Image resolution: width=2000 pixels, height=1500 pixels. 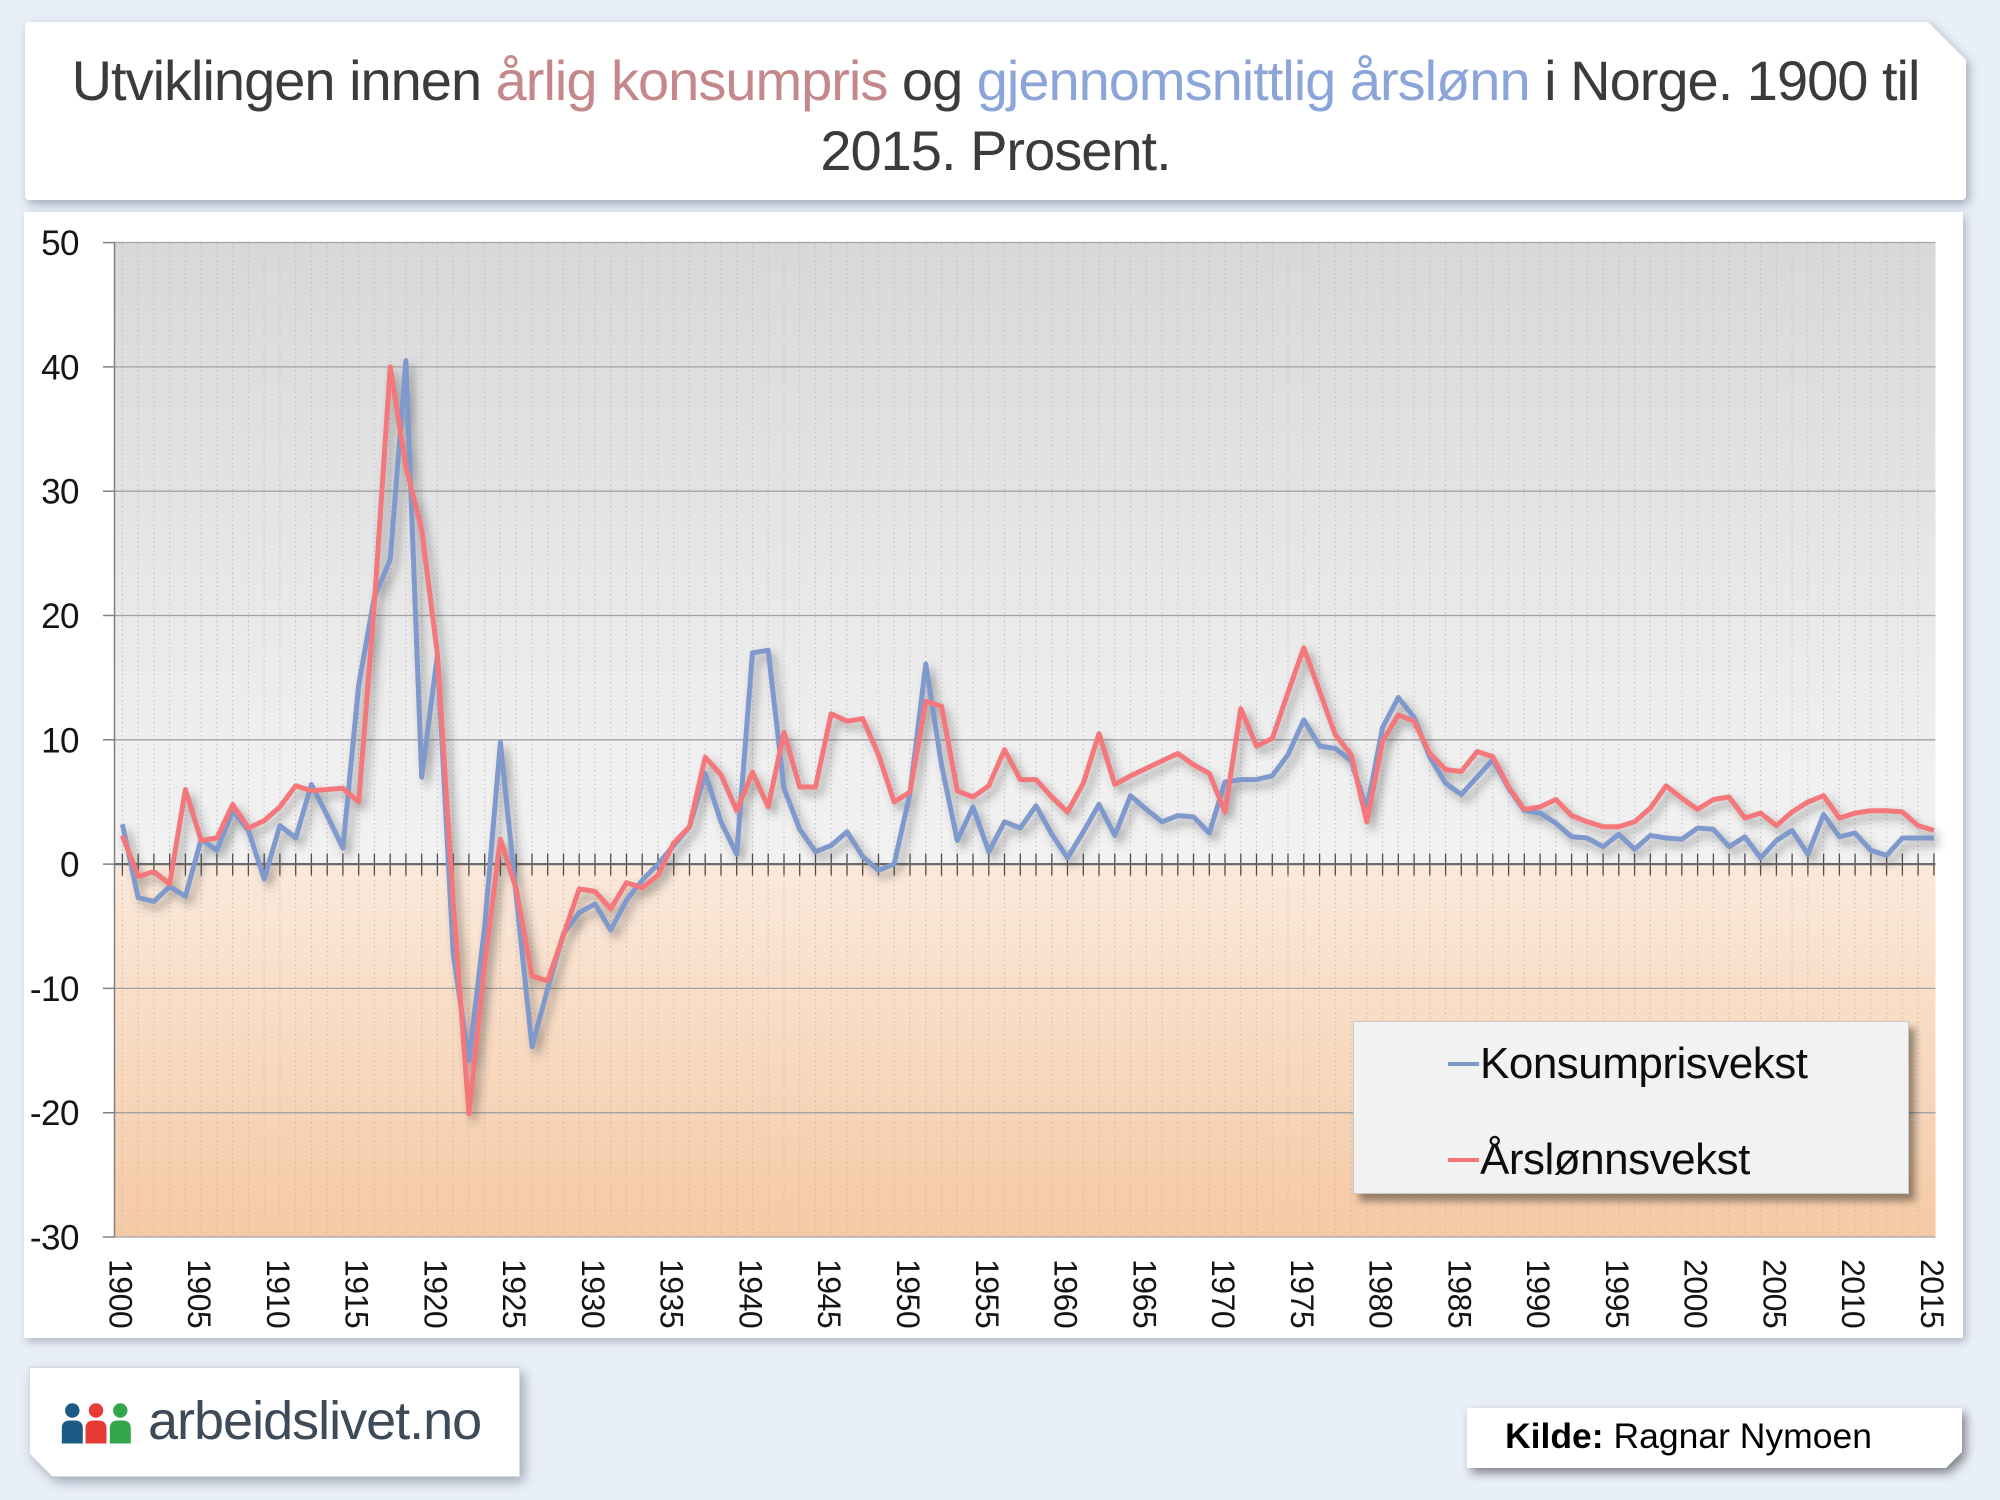 I want to click on svg-text: 1945, so click(x=829, y=1293).